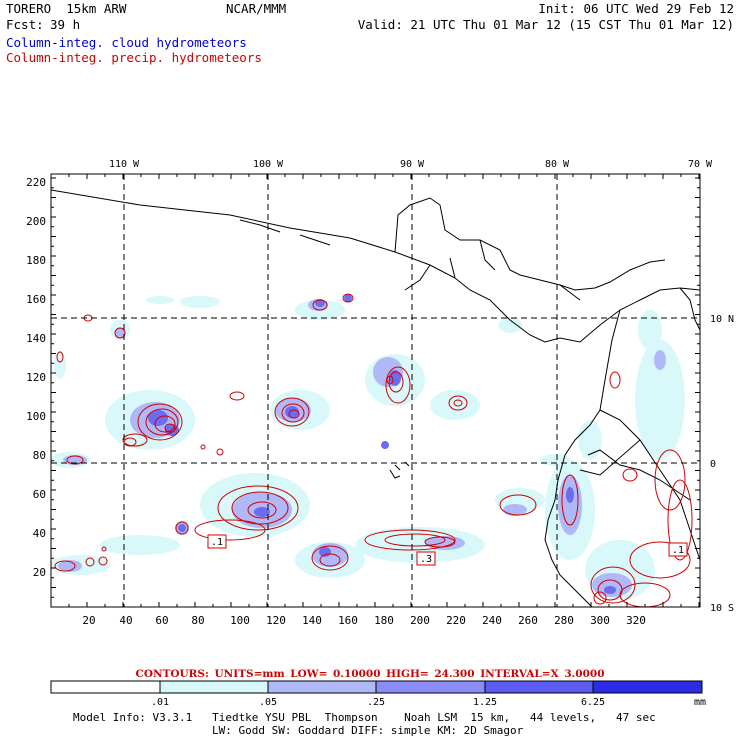  What do you see at coordinates (312, 620) in the screenshot?
I see `x-tick-label: 140` at bounding box center [312, 620].